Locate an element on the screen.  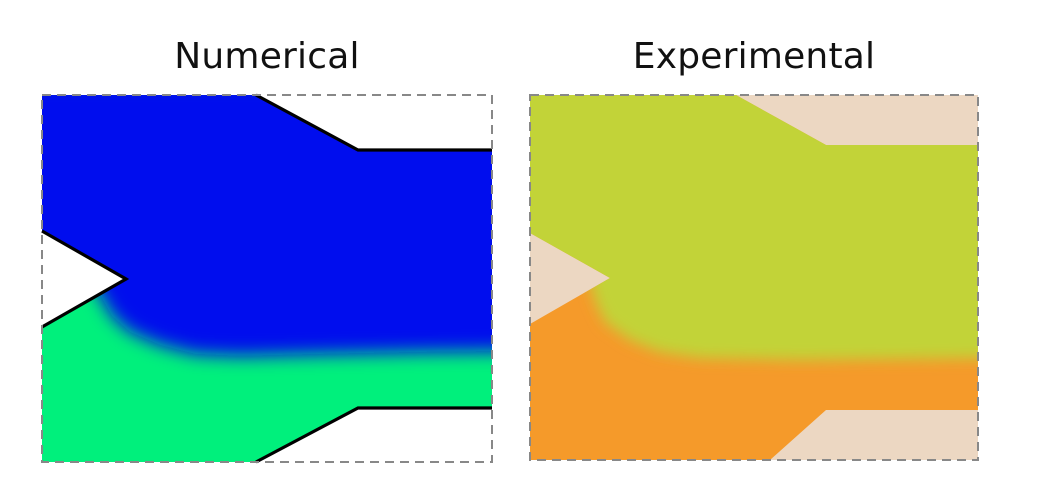
experimental-title: Experimental is located at coordinates (754, 56).